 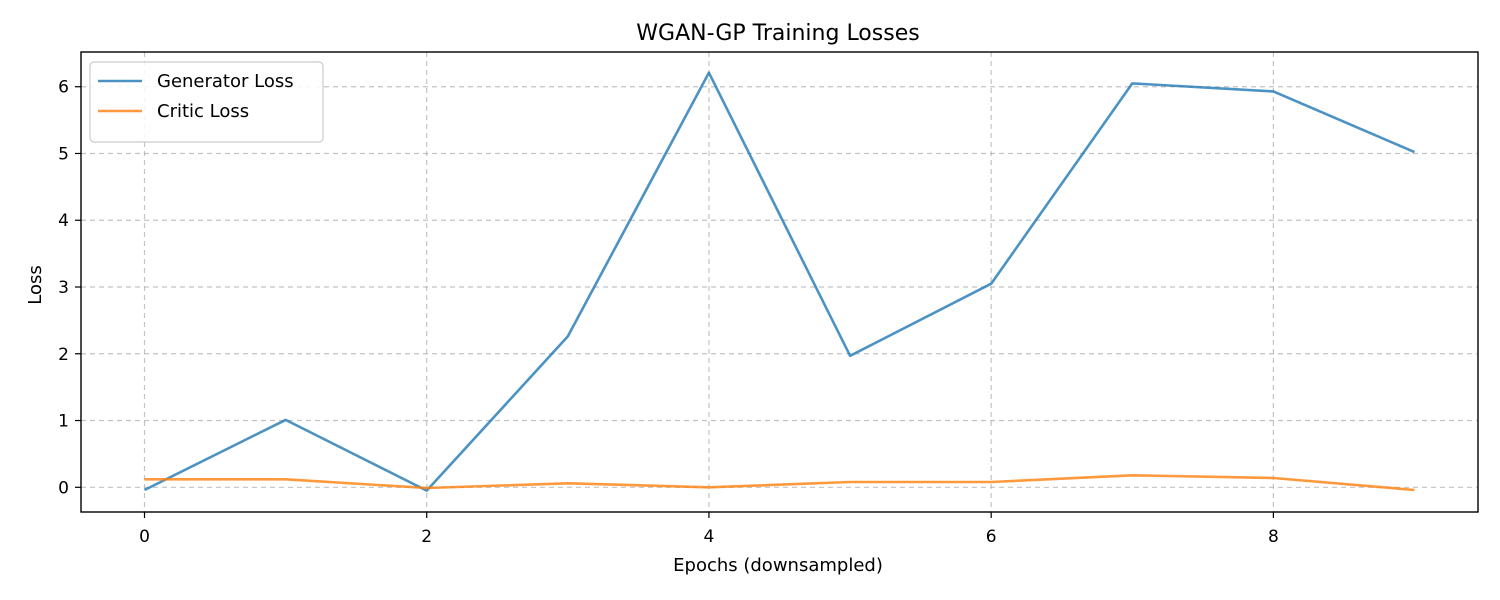 I want to click on y-tick-label: 2, so click(x=63, y=355).